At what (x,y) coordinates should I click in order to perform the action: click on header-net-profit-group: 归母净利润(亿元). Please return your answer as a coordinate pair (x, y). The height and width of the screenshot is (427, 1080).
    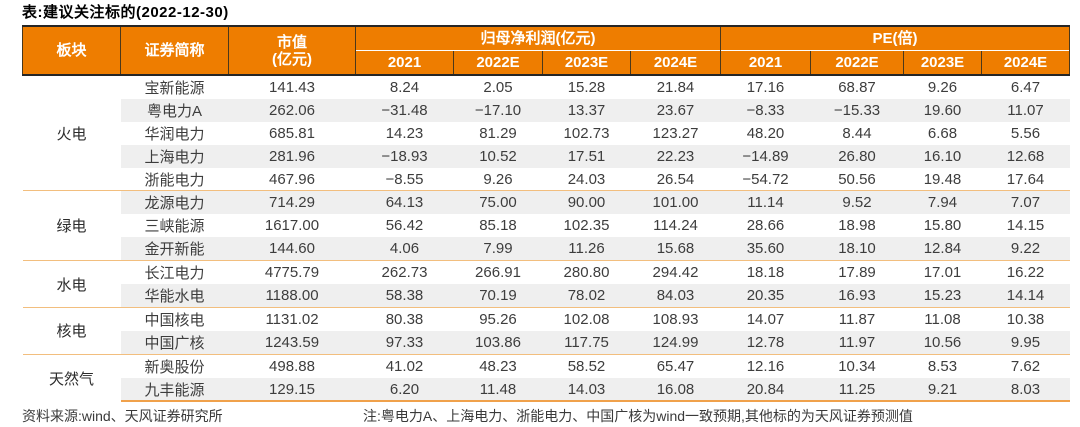
    Looking at the image, I should click on (538, 38).